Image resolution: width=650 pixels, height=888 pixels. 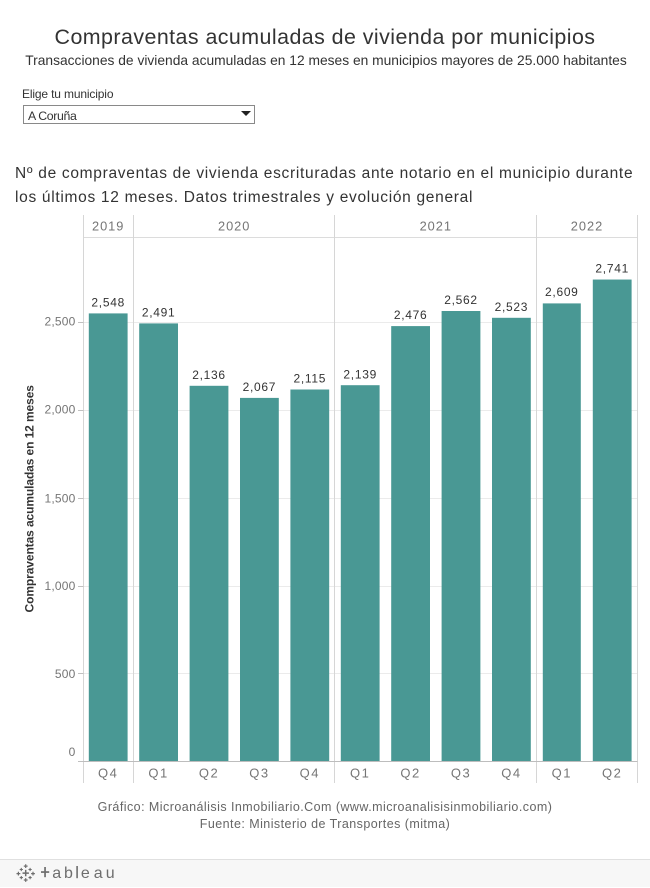 What do you see at coordinates (59, 586) in the screenshot?
I see `svg-text: 1,000` at bounding box center [59, 586].